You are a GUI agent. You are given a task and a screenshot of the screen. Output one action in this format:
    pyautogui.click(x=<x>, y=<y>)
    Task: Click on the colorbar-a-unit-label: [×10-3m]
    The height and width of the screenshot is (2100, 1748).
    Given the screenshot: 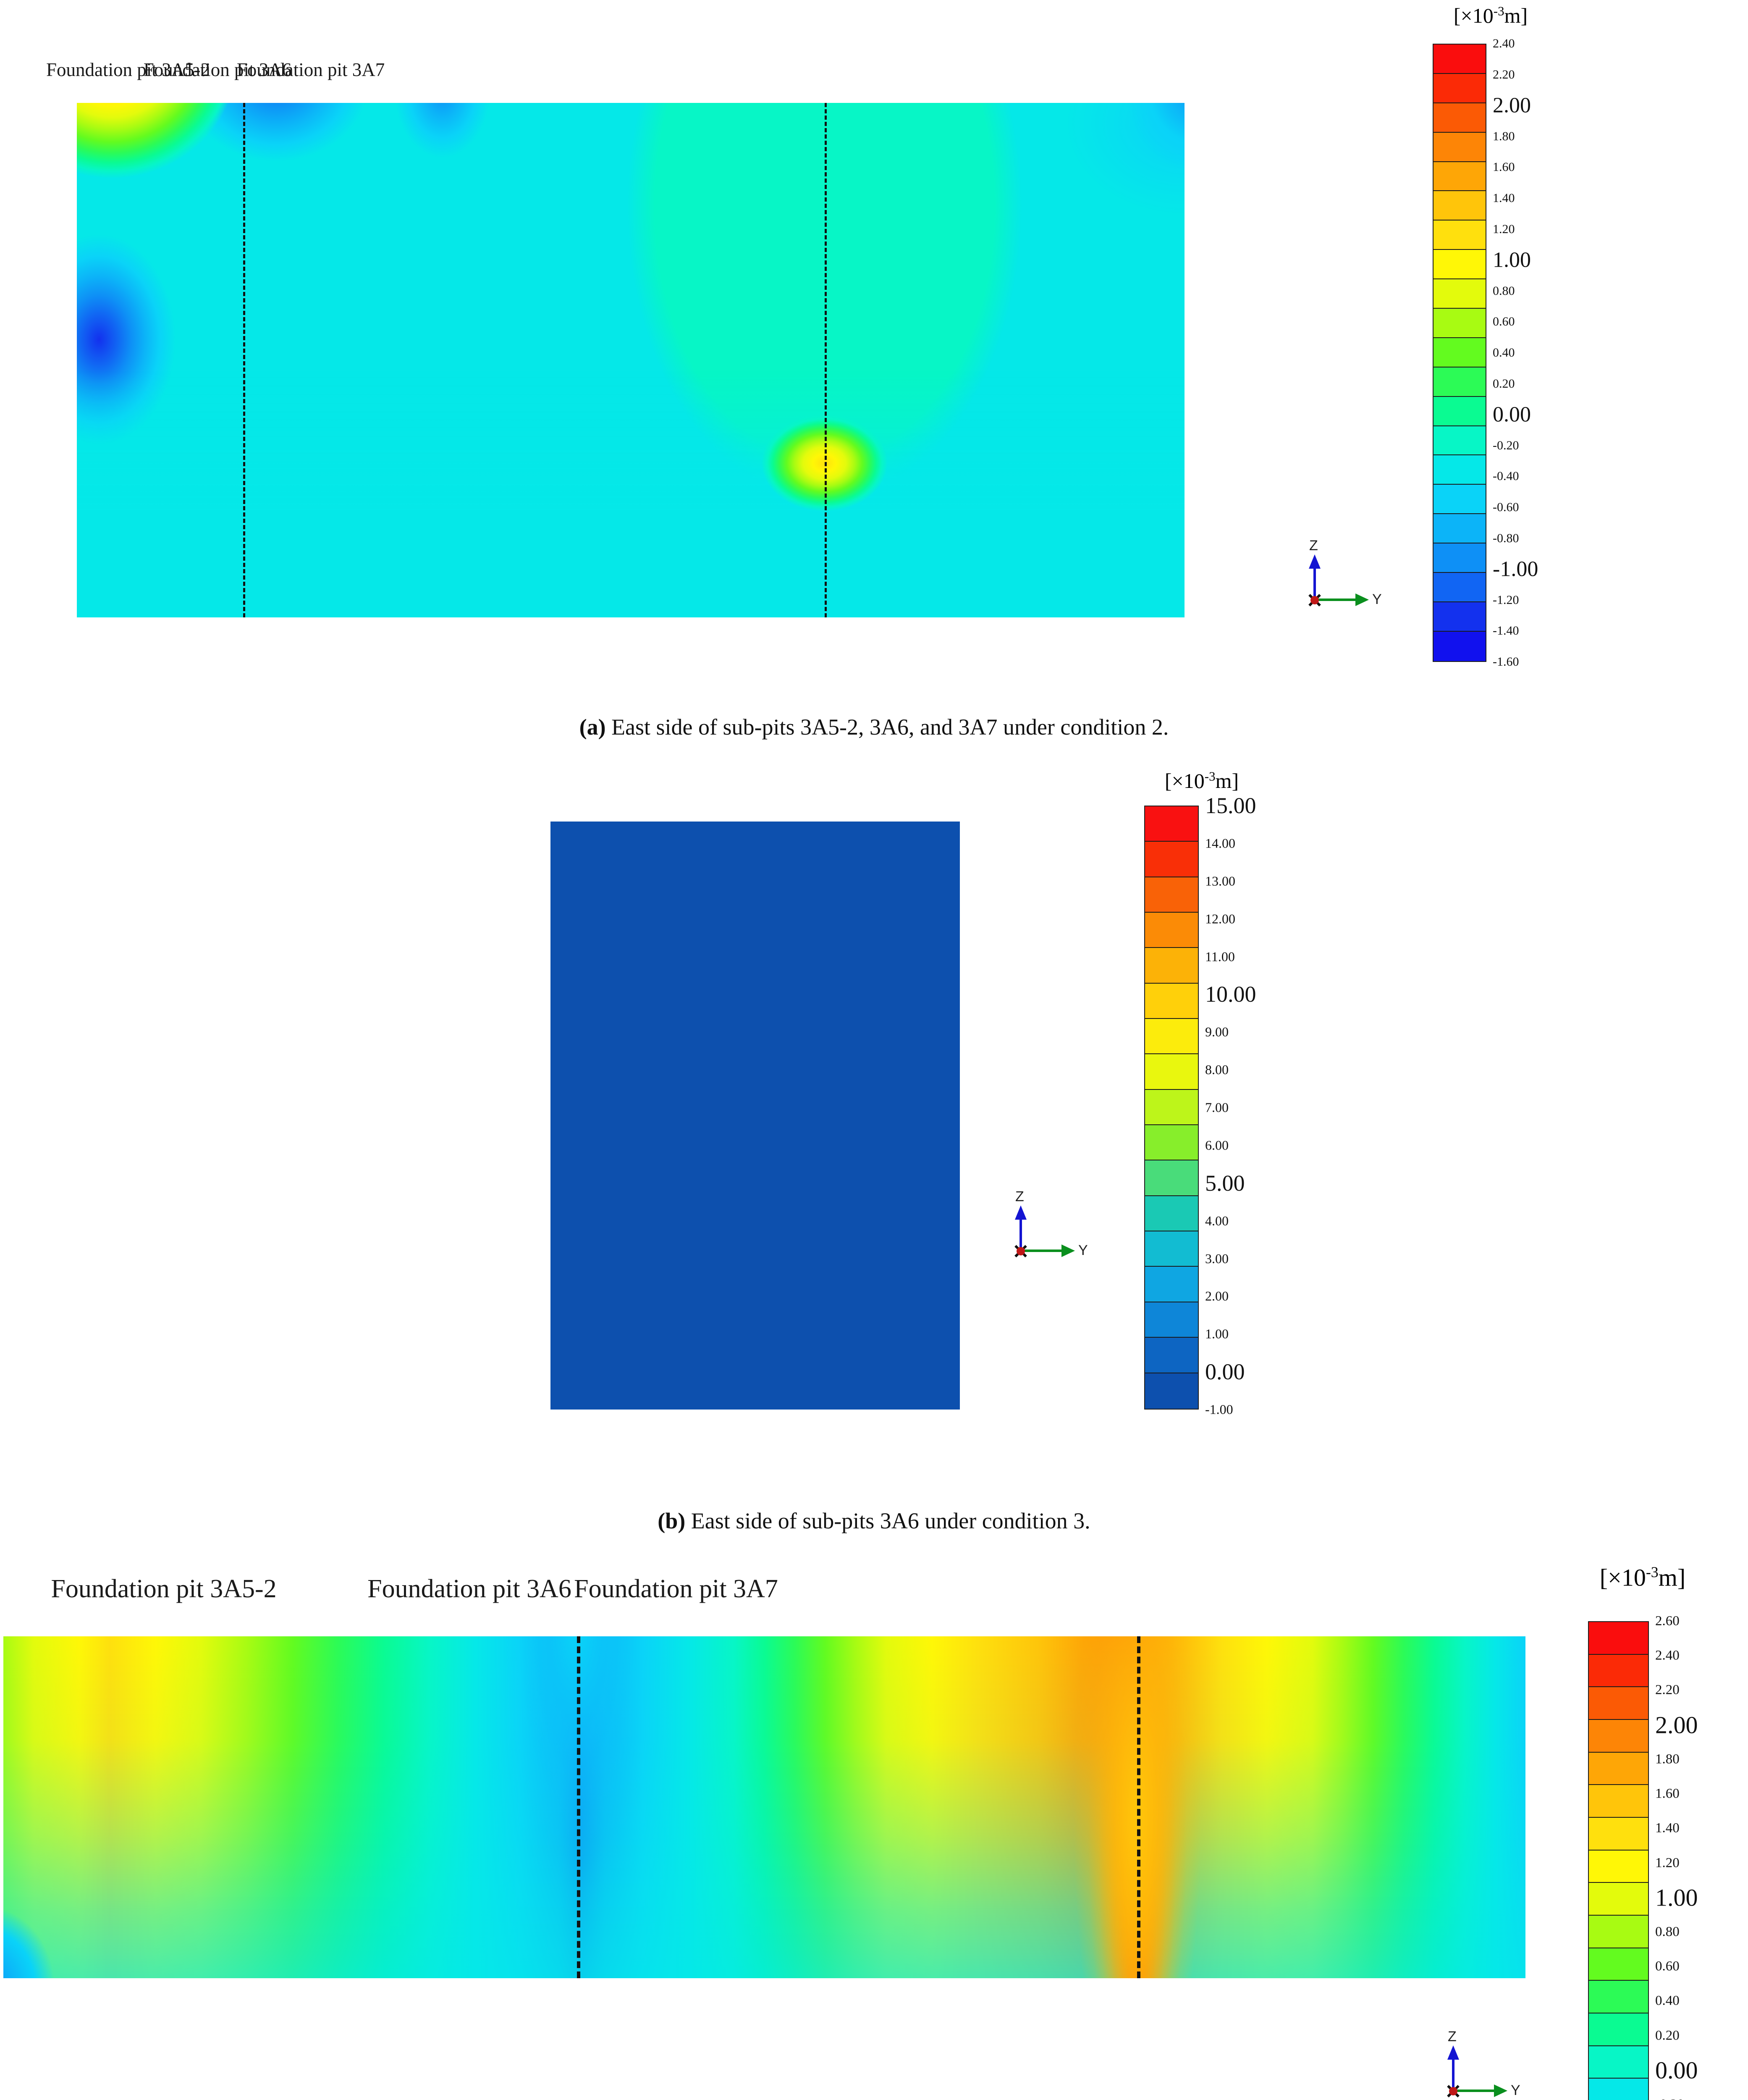 What is the action you would take?
    pyautogui.click(x=1490, y=15)
    